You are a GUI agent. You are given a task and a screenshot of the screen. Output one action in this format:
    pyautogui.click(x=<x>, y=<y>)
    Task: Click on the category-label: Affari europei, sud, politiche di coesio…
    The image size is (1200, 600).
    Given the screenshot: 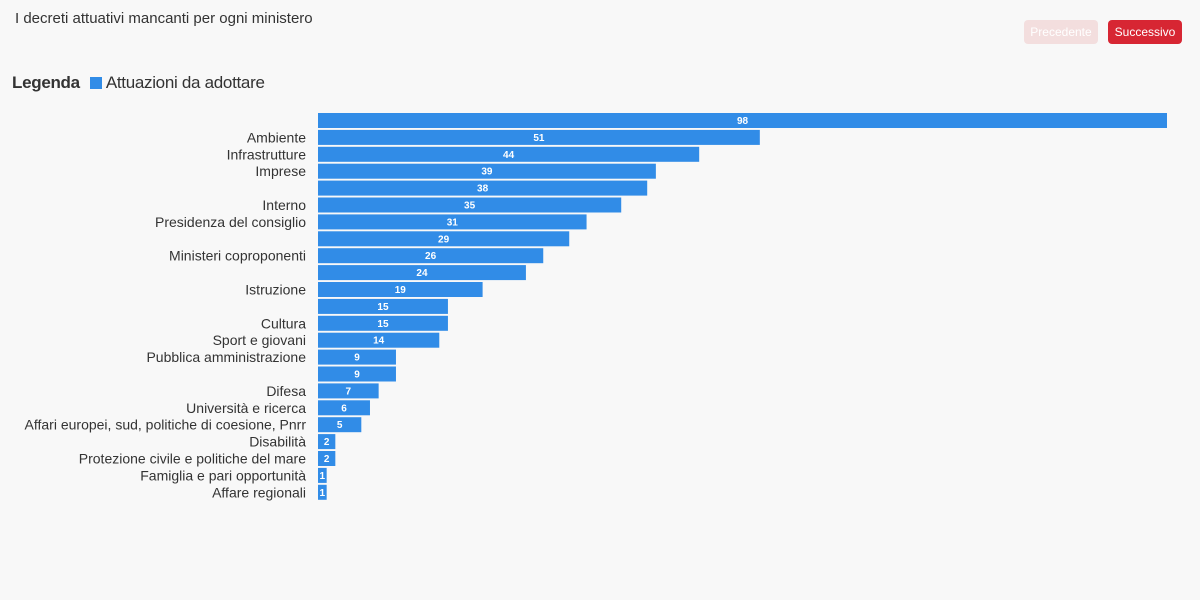 What is the action you would take?
    pyautogui.click(x=166, y=425)
    